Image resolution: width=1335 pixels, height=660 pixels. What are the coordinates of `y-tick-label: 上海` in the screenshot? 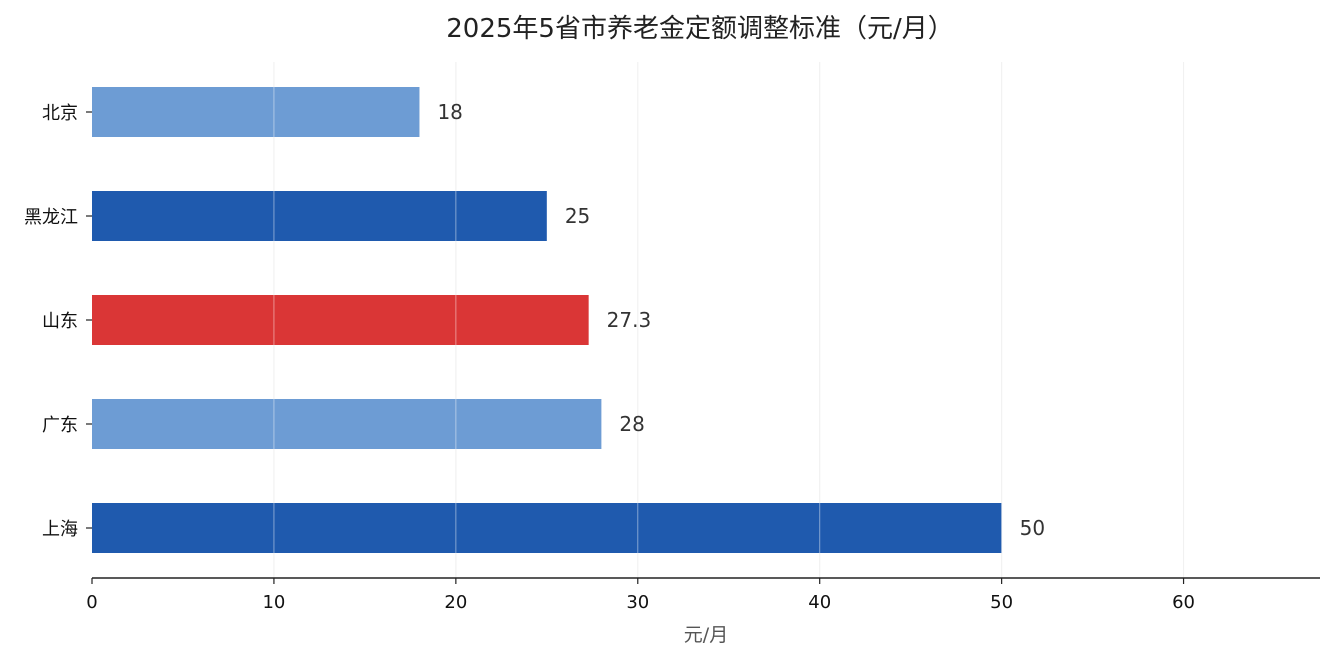 It's located at (60, 529).